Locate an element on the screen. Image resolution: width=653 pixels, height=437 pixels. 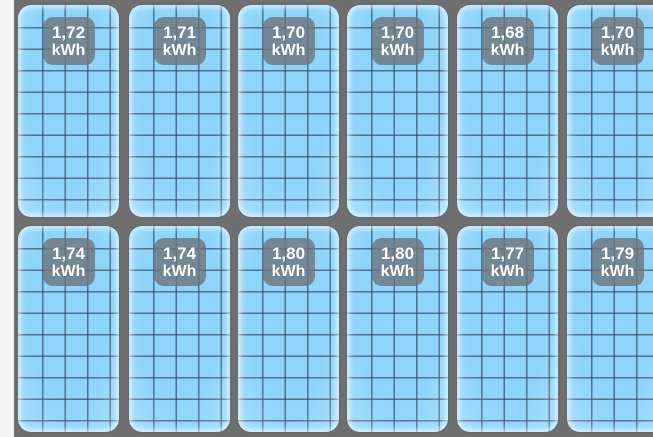
solar-panel: 1,71 kWh is located at coordinates (179, 111).